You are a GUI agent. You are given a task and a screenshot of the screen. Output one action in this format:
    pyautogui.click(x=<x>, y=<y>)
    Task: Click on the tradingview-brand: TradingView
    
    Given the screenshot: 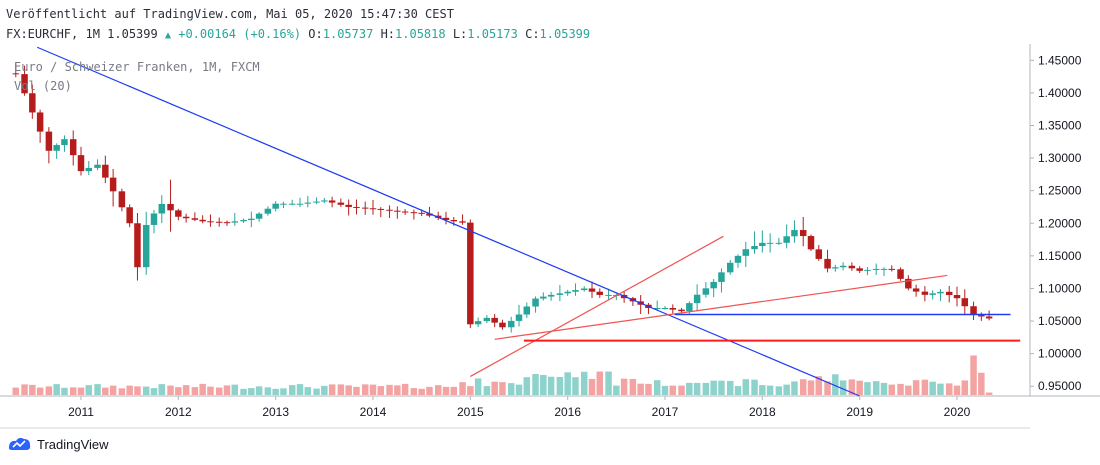 What is the action you would take?
    pyautogui.click(x=58, y=444)
    